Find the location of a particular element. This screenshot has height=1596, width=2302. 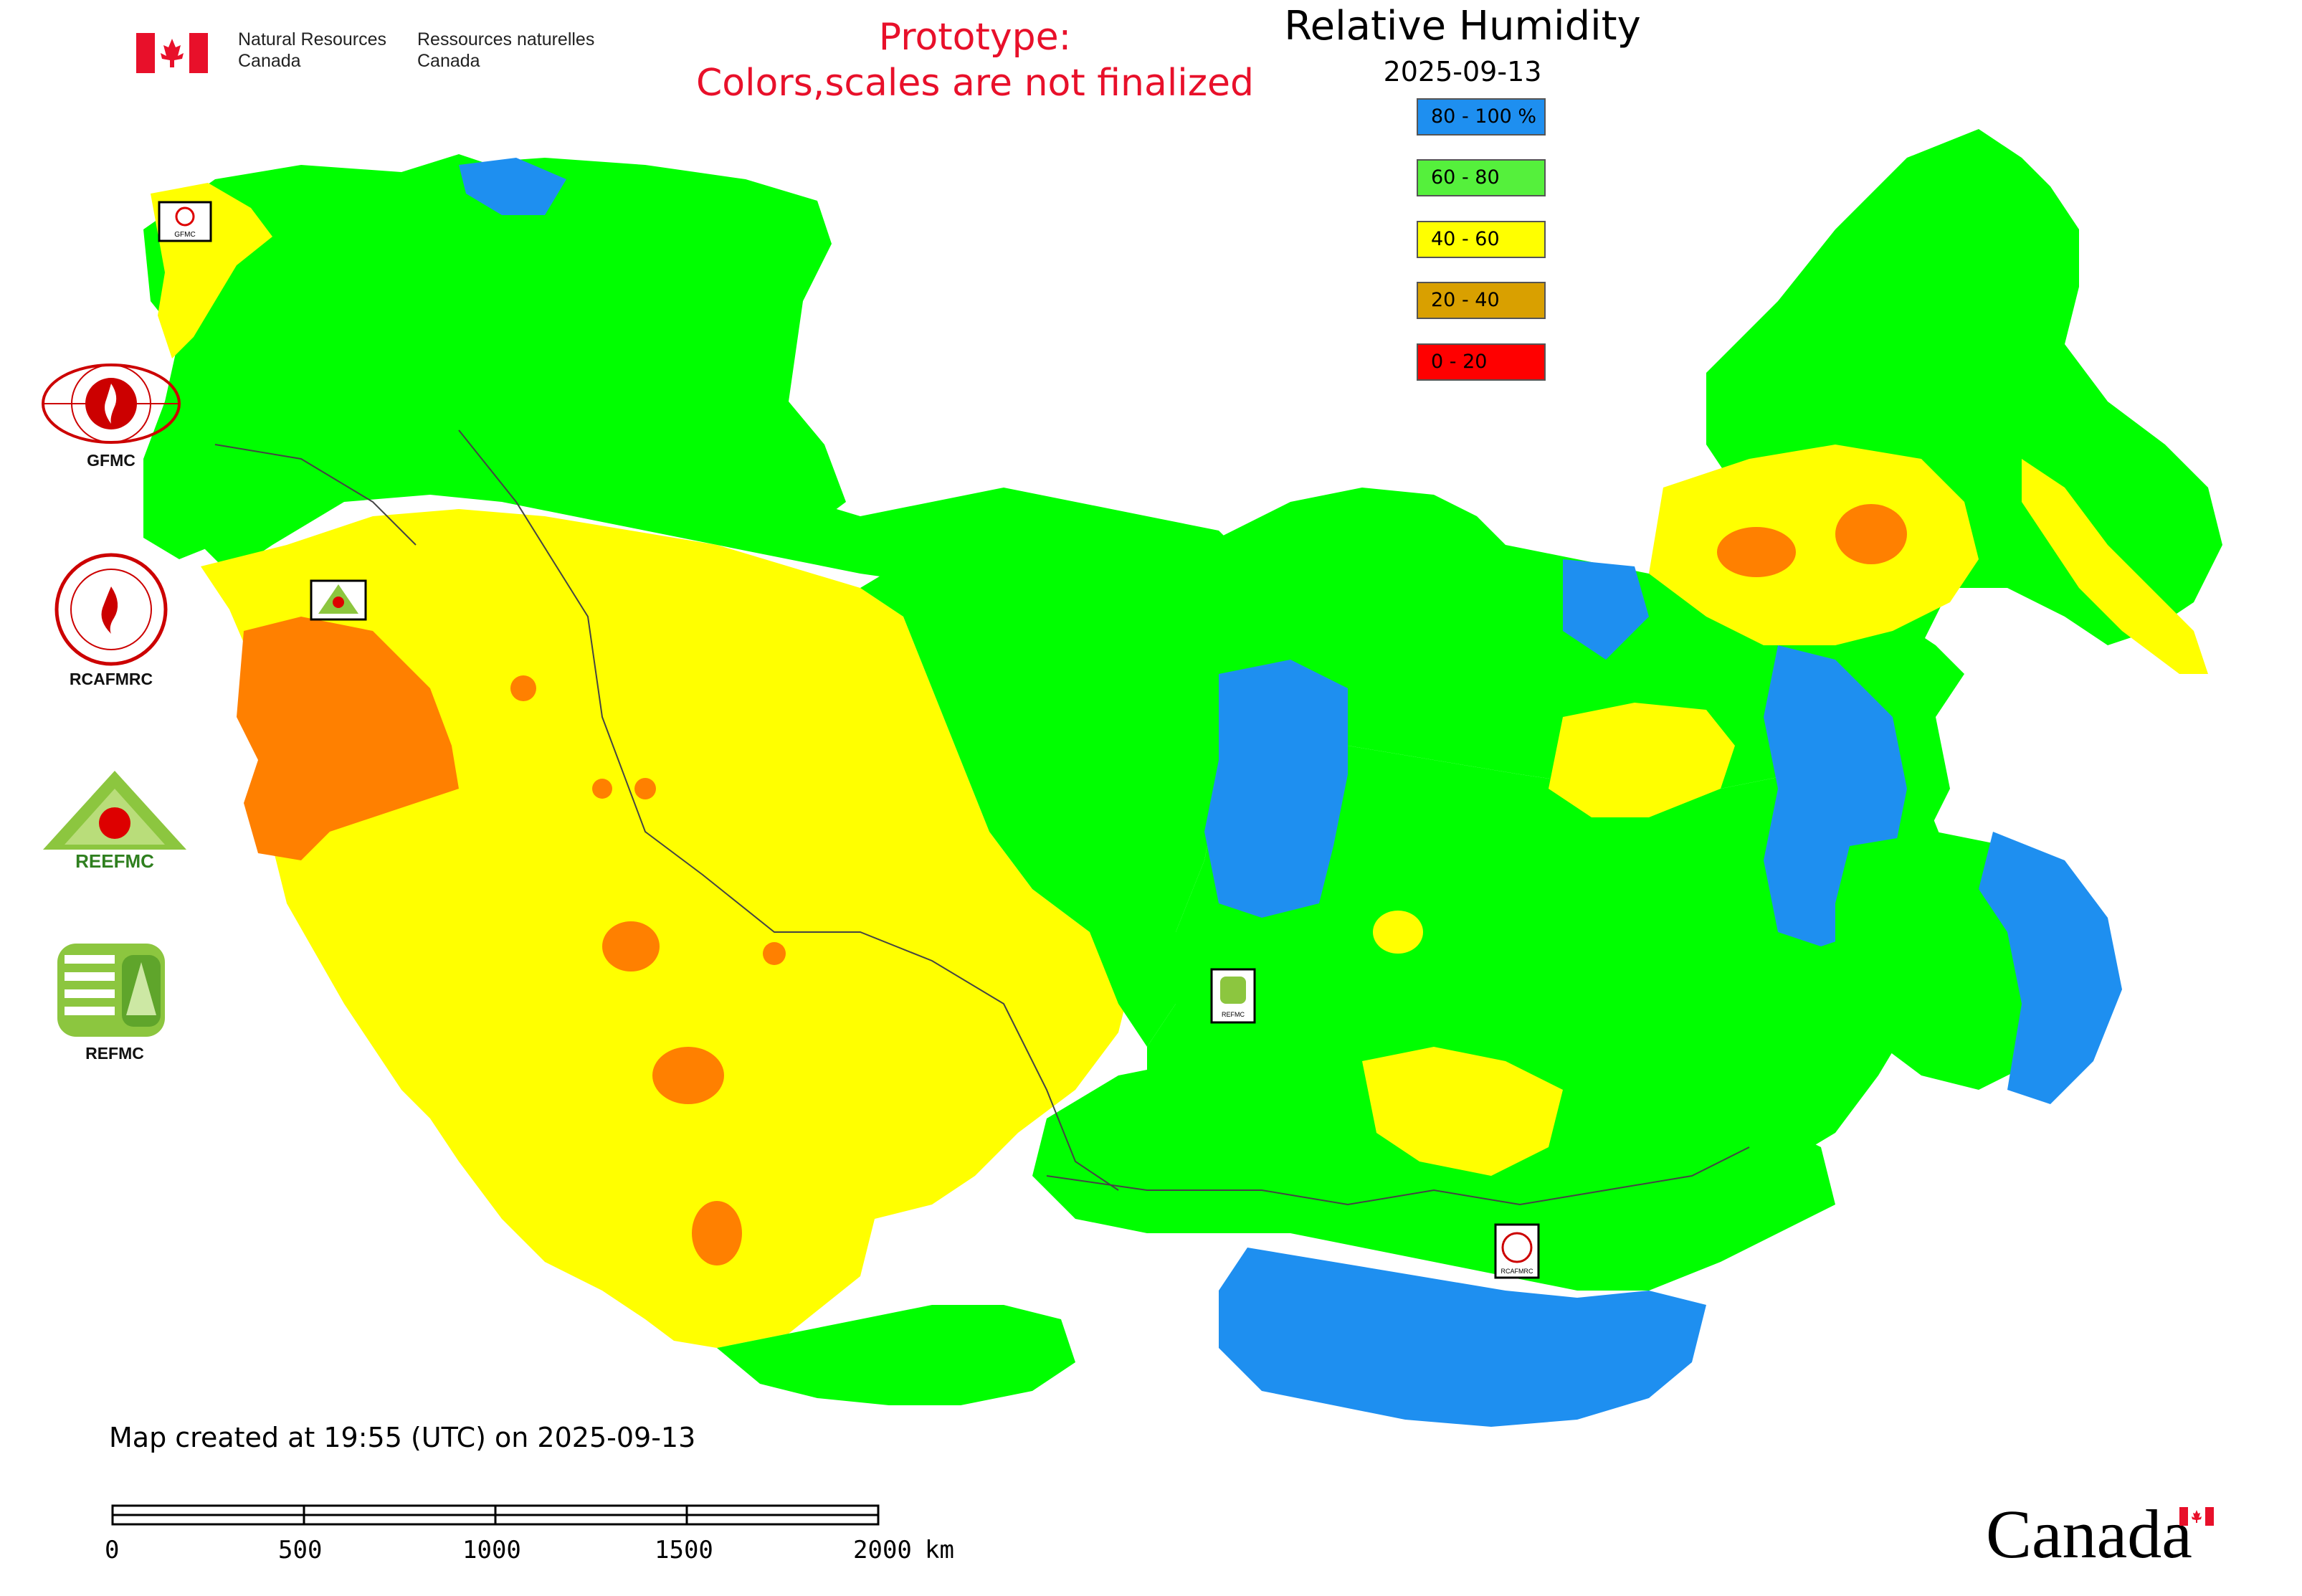

marker-refmc: REFMC is located at coordinates (1233, 996).